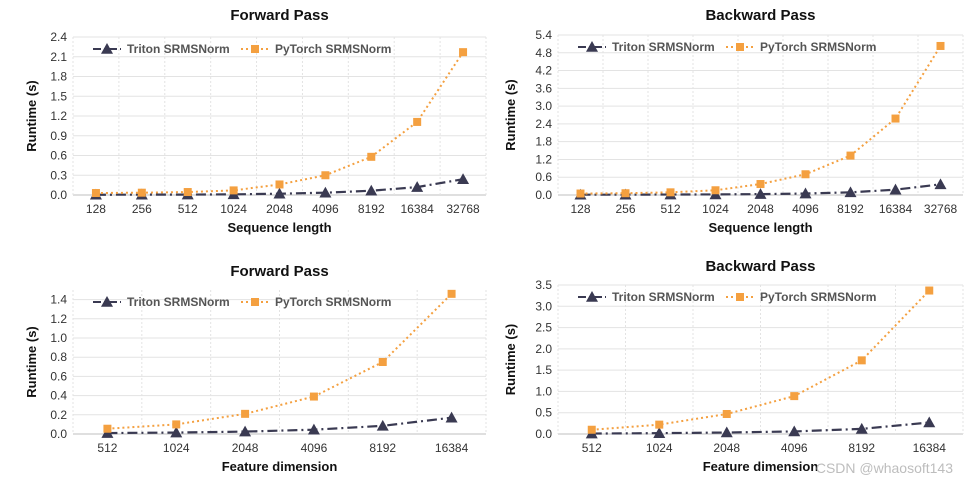 The width and height of the screenshot is (969, 484). I want to click on x-tick-label: 16384, so click(930, 448).